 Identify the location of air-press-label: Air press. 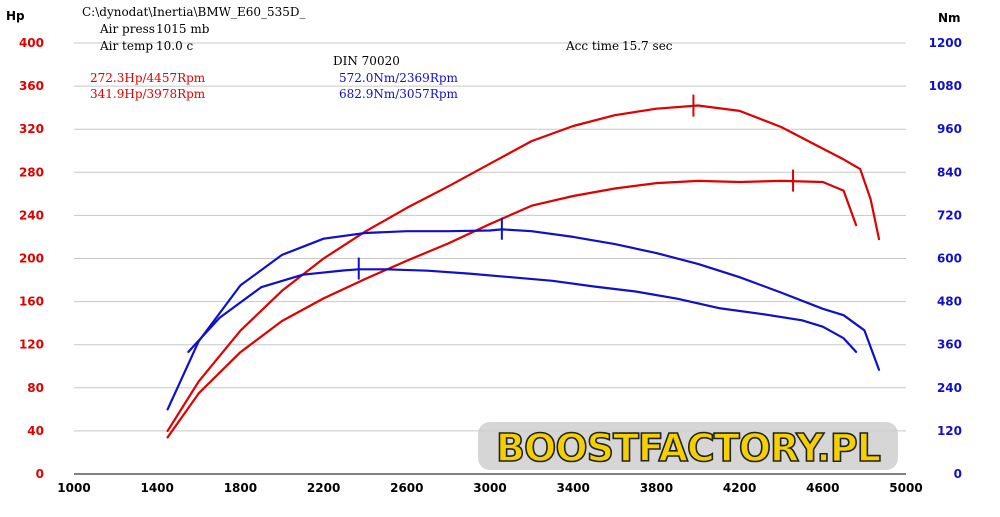
(127, 29).